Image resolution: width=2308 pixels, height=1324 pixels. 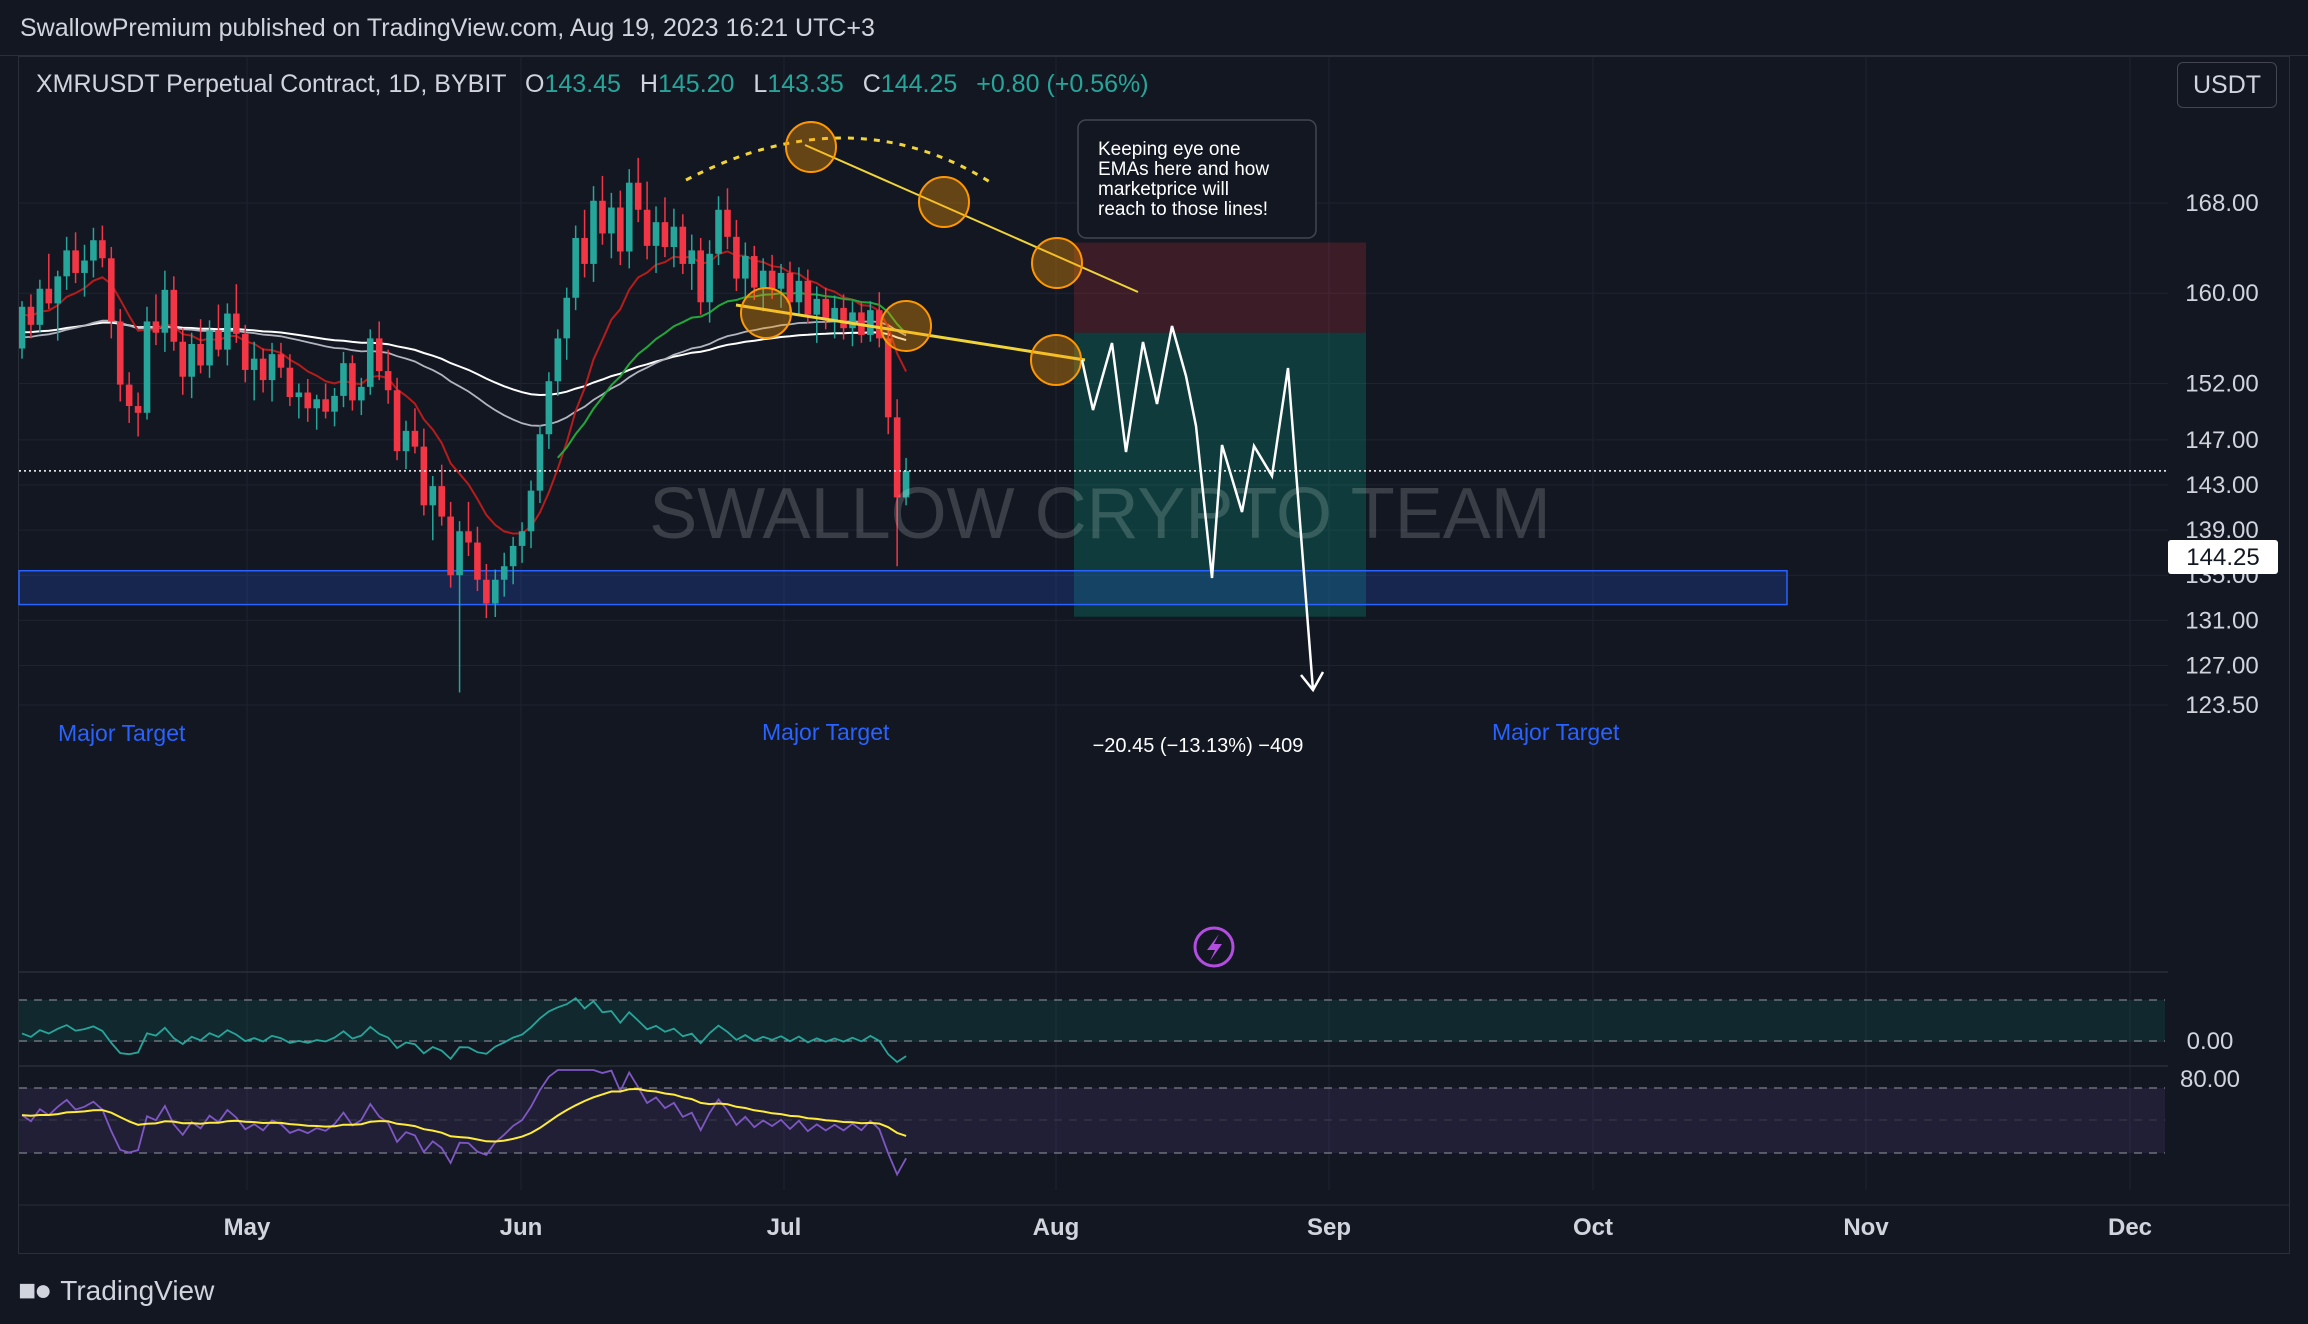 I want to click on lightning-icon, so click(x=1214, y=947).